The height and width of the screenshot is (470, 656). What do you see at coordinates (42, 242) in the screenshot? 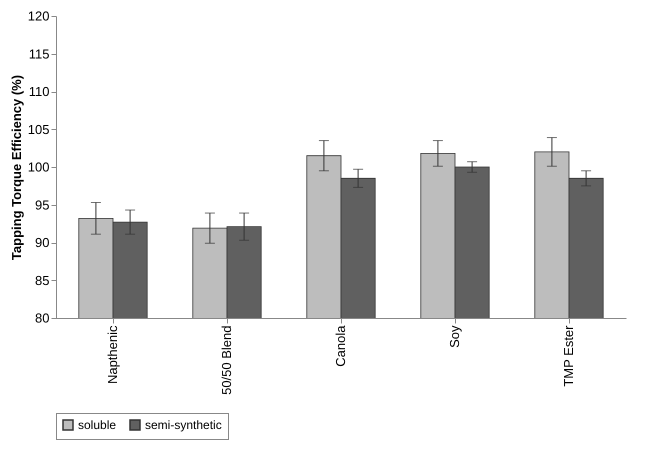
I see `y-tick-label: 90` at bounding box center [42, 242].